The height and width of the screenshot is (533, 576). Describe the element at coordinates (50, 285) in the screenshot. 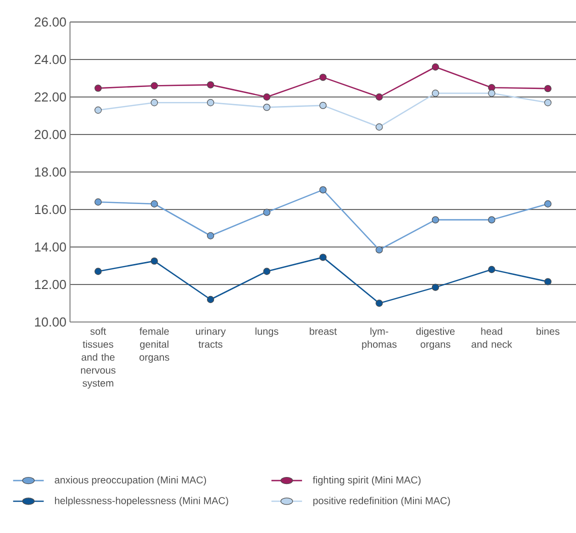

I see `y-tick-label: 12.00` at that location.